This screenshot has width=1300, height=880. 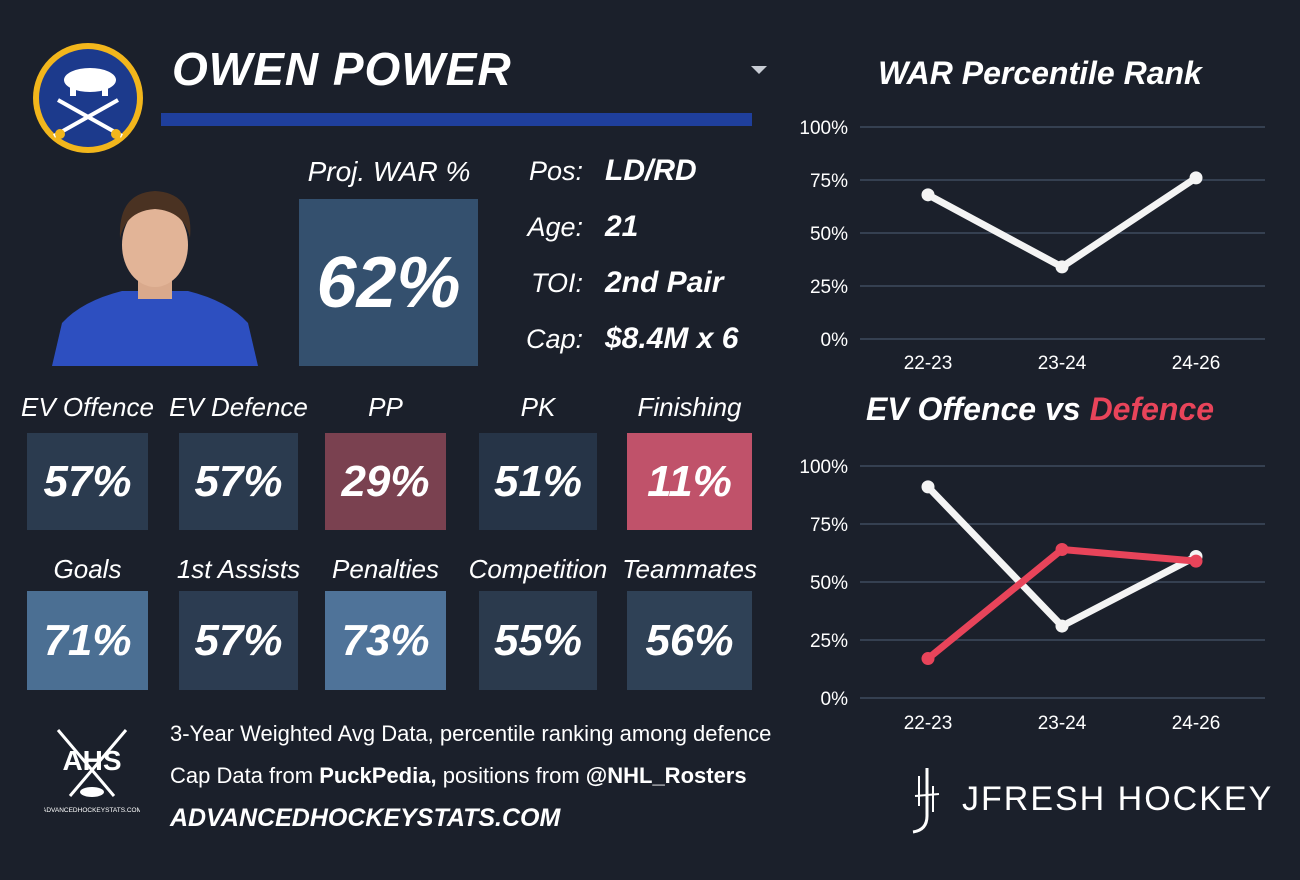 I want to click on stat-value: 11%, so click(x=689, y=481).